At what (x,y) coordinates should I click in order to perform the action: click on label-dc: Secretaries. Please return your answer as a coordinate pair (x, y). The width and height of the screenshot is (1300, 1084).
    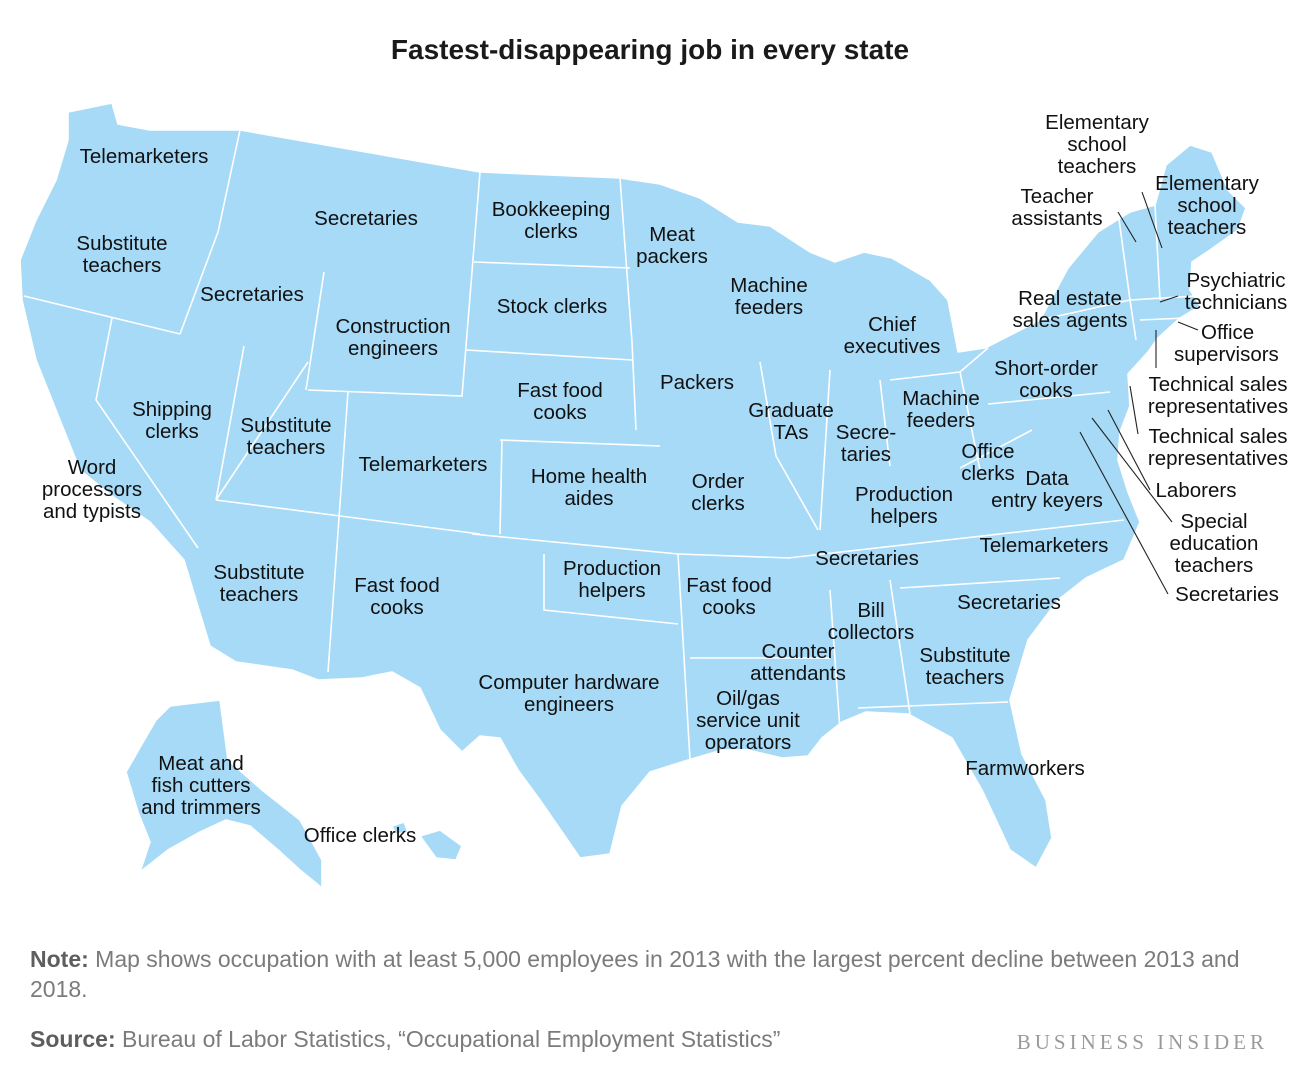
    Looking at the image, I should click on (1227, 594).